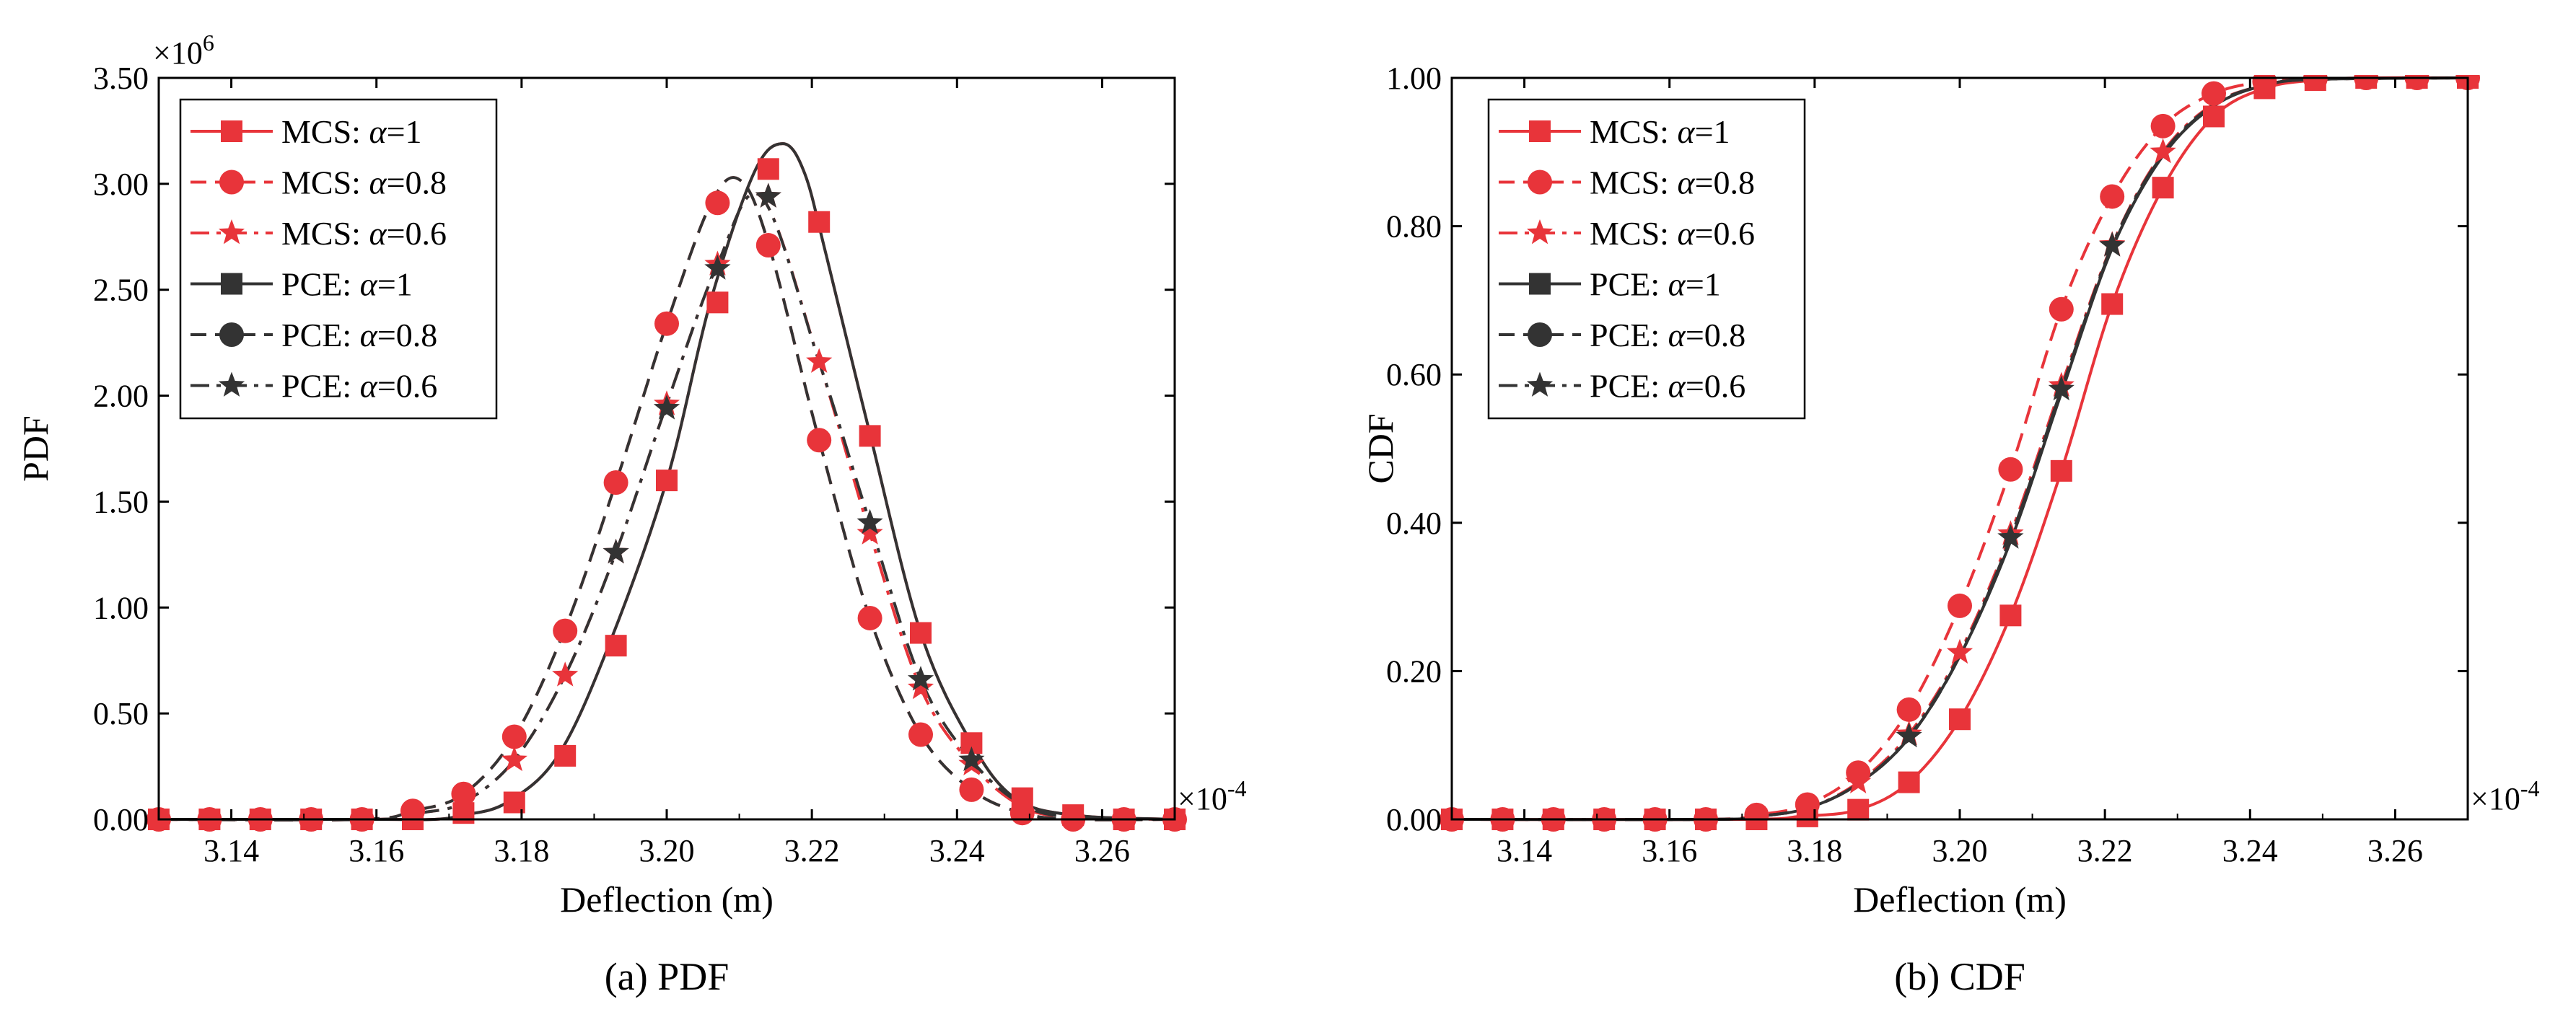 The image size is (2576, 1017). I want to click on x-tick-label: 3.26, so click(1102, 850).